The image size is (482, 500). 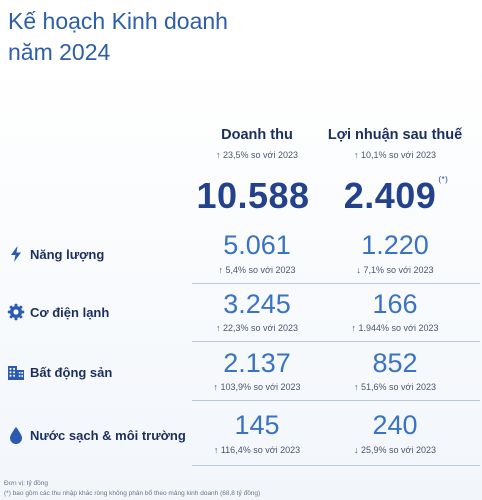 I want to click on revenue-change: ↑ 116,4% so với 2023, so click(x=257, y=450).